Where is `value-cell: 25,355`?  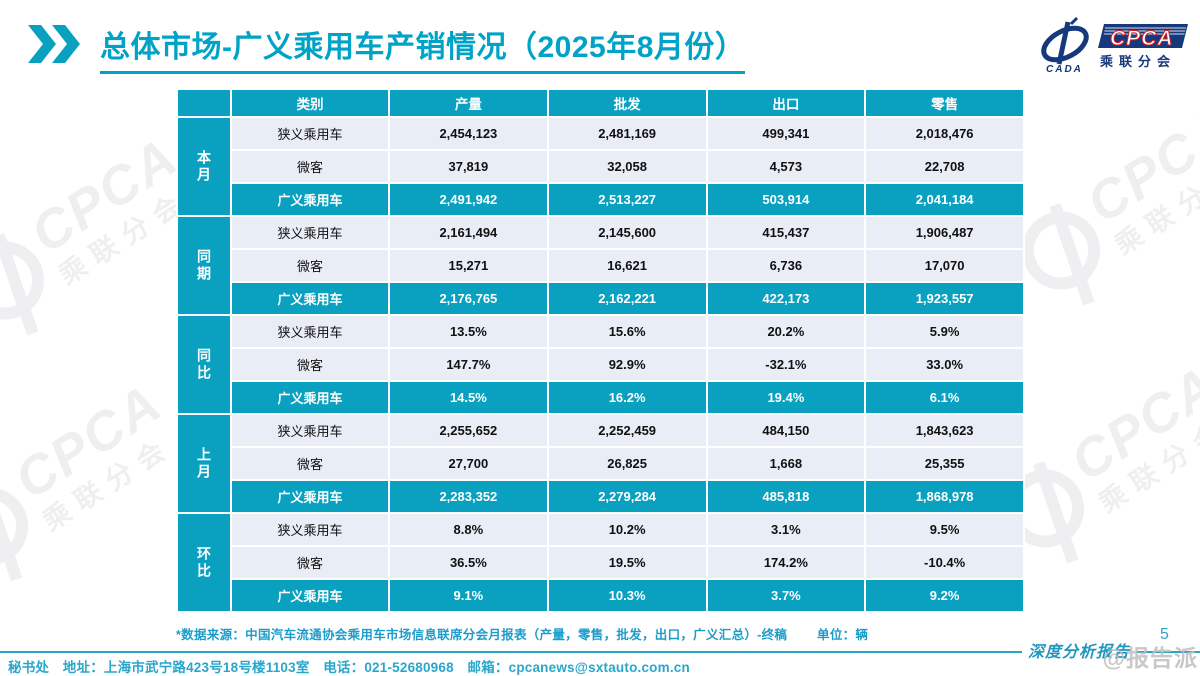
value-cell: 25,355 is located at coordinates (944, 463).